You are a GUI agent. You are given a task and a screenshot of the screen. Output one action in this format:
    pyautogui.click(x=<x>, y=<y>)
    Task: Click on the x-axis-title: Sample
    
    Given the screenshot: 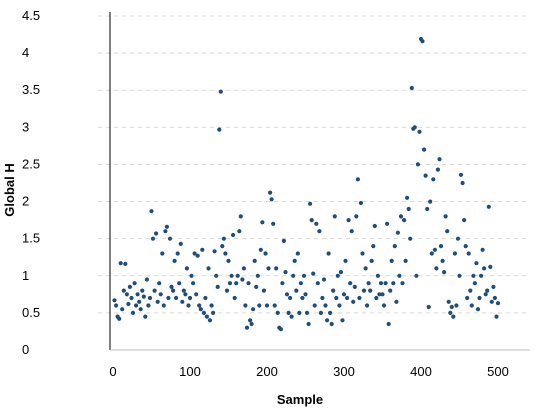 What is the action you would take?
    pyautogui.click(x=300, y=399)
    